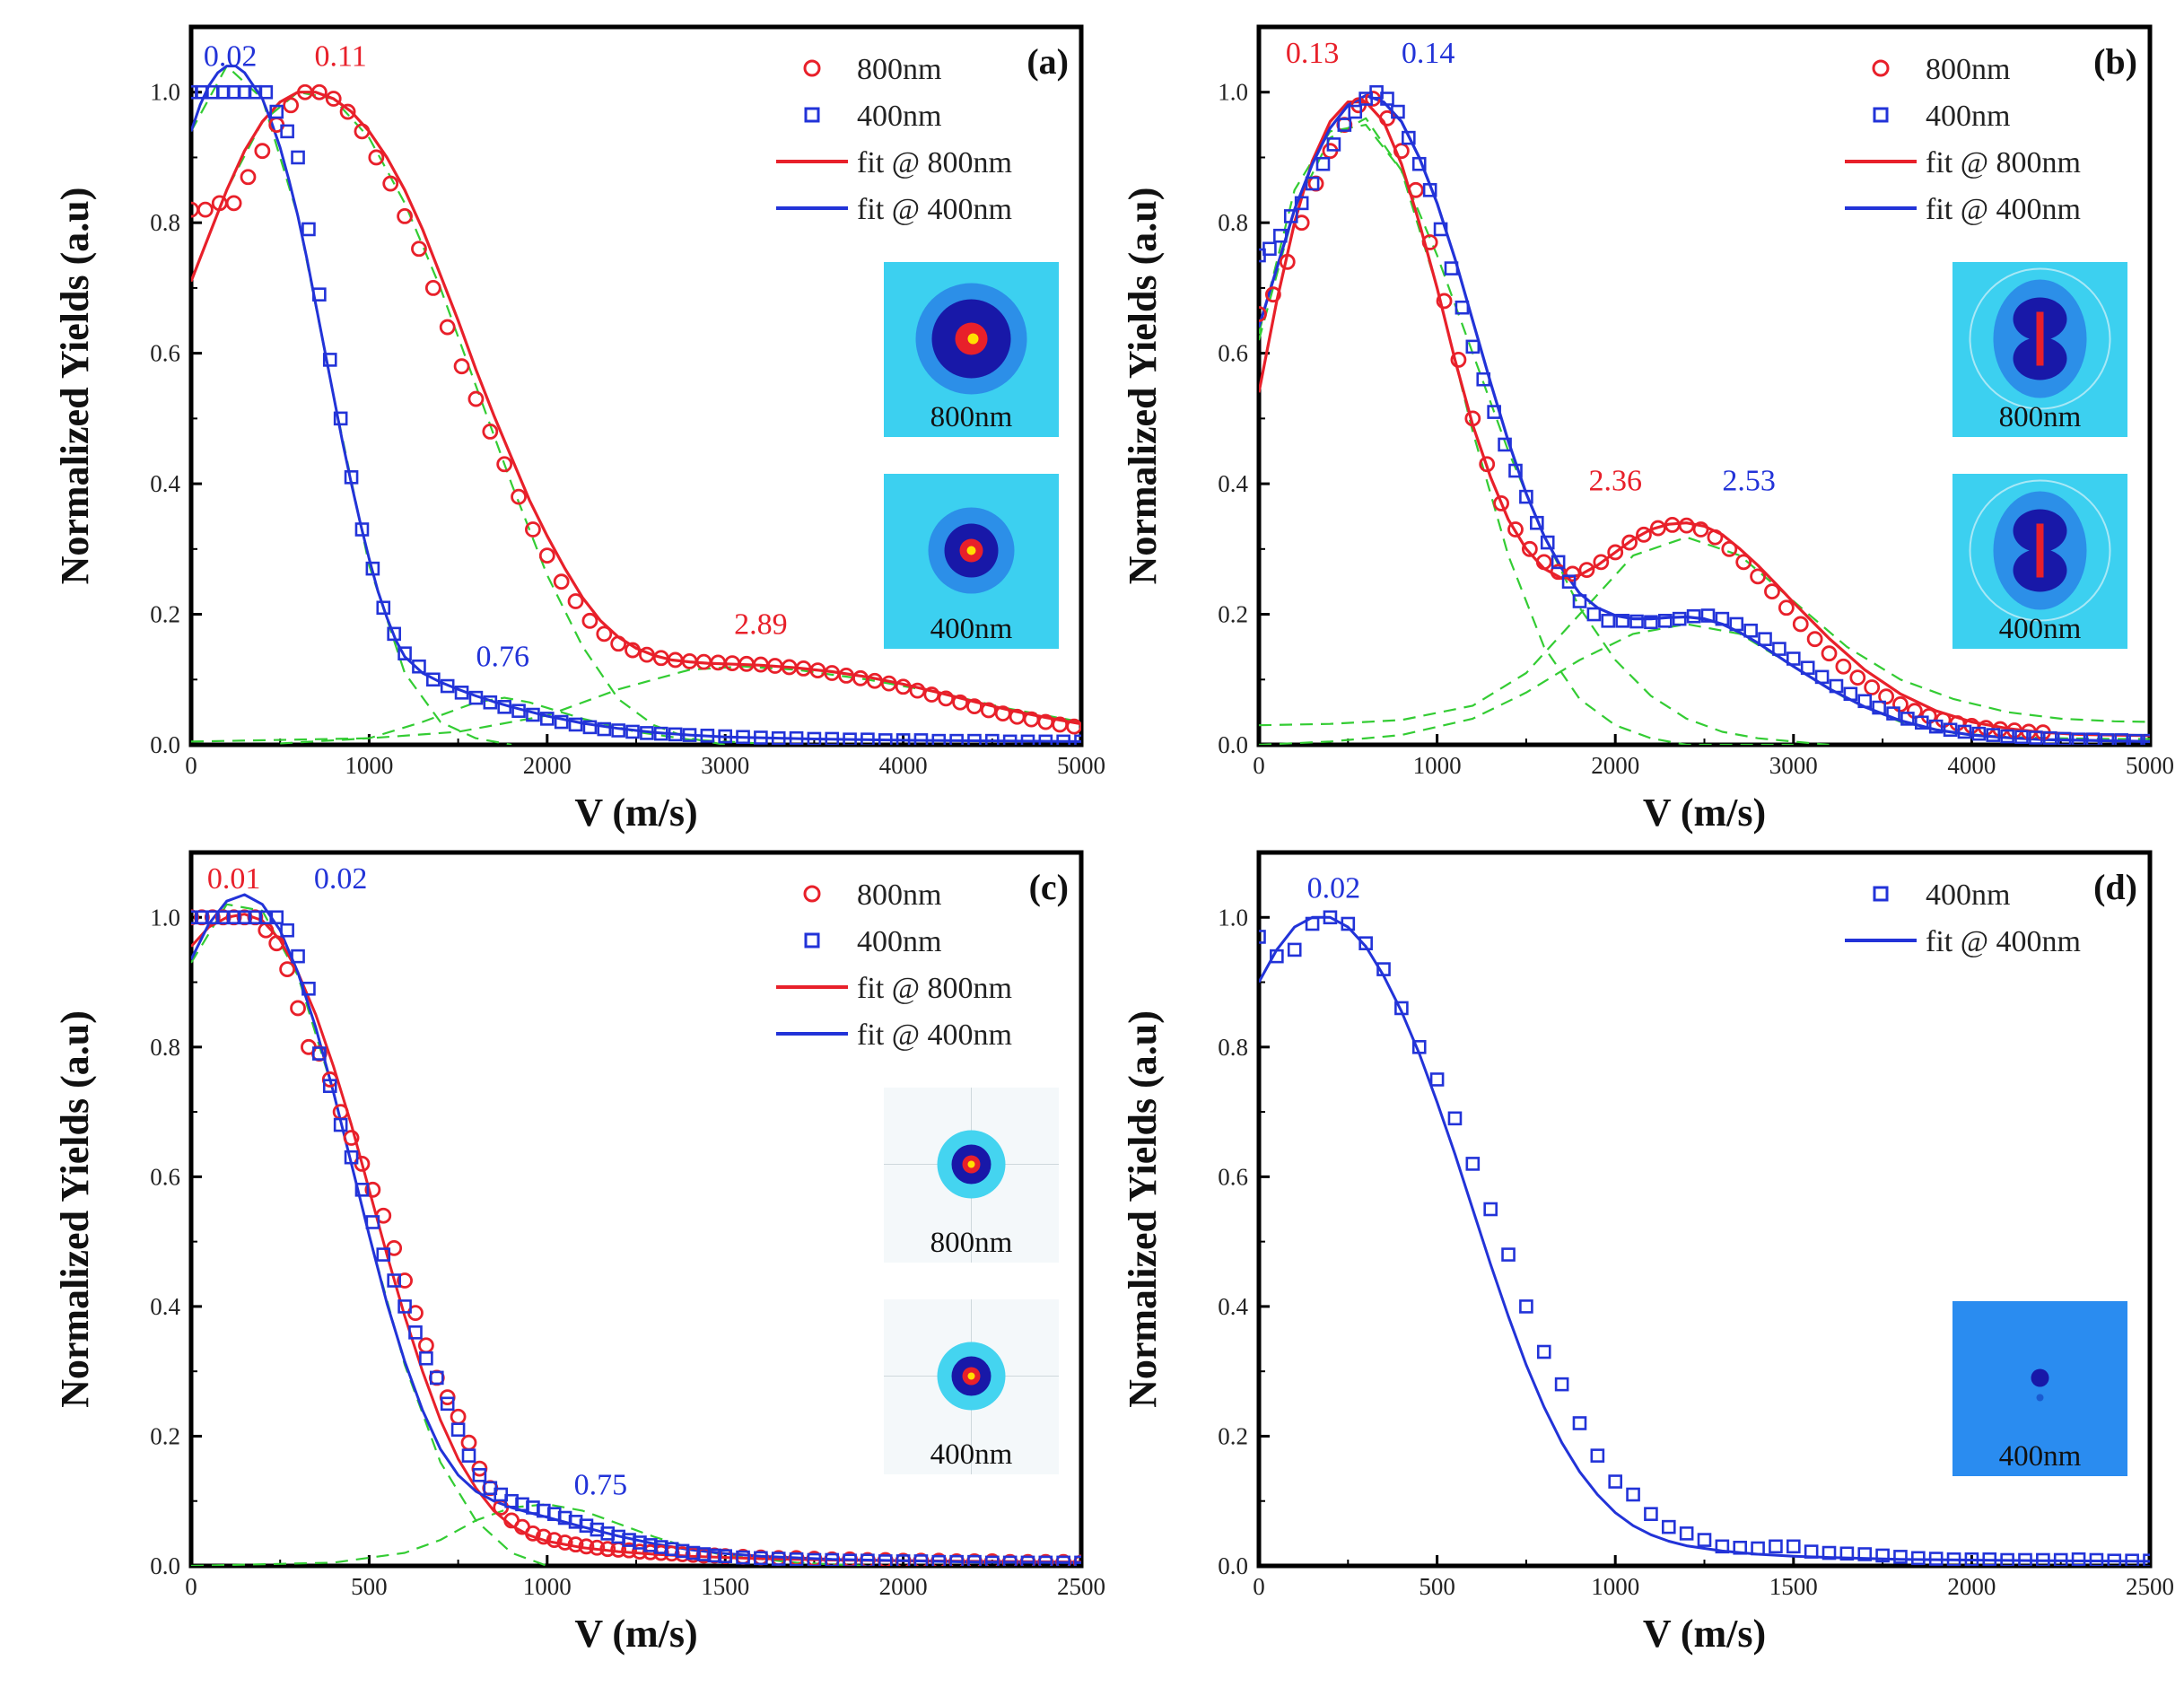 The image size is (2184, 1696). What do you see at coordinates (1143, 386) in the screenshot?
I see `y-axis-label: Normalized Yields (a.u)` at bounding box center [1143, 386].